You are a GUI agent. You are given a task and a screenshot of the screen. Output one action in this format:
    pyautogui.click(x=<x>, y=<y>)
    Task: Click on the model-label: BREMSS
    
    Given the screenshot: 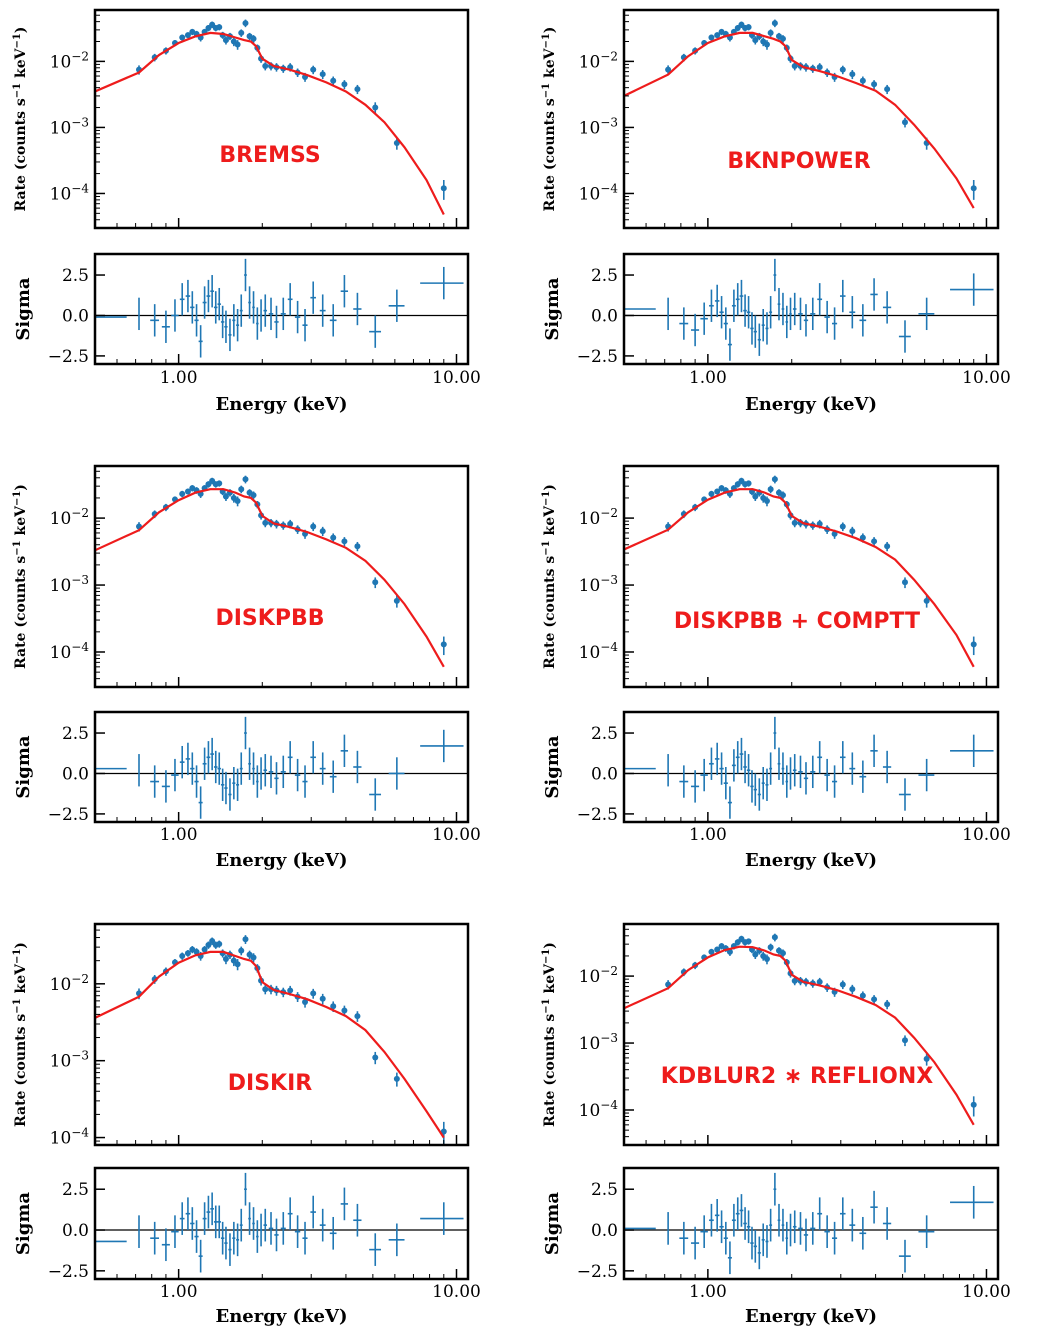 What is the action you would take?
    pyautogui.click(x=269, y=155)
    